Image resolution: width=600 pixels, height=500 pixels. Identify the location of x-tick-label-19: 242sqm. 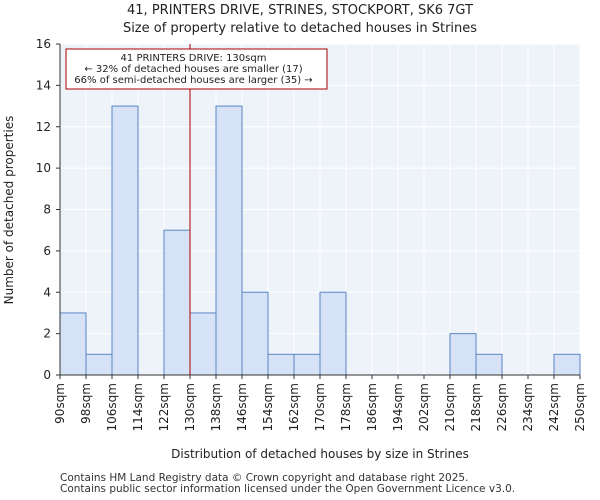
(554, 407).